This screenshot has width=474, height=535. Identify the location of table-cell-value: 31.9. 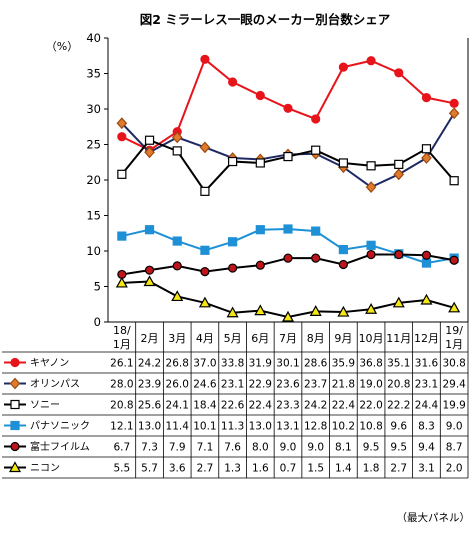
(260, 364).